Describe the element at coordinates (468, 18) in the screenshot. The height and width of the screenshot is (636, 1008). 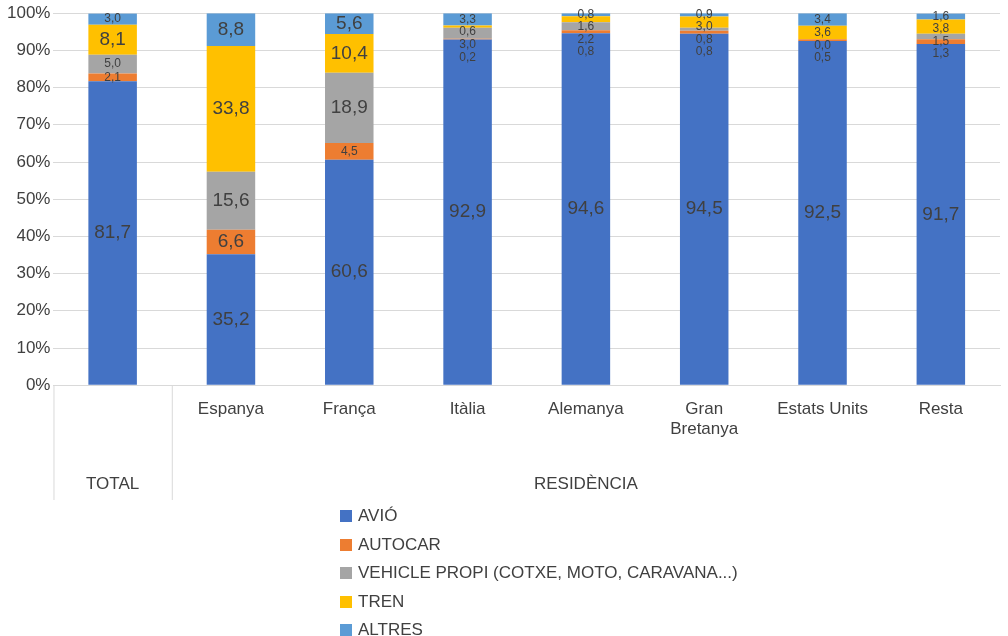
I see `data-label: 3,3` at that location.